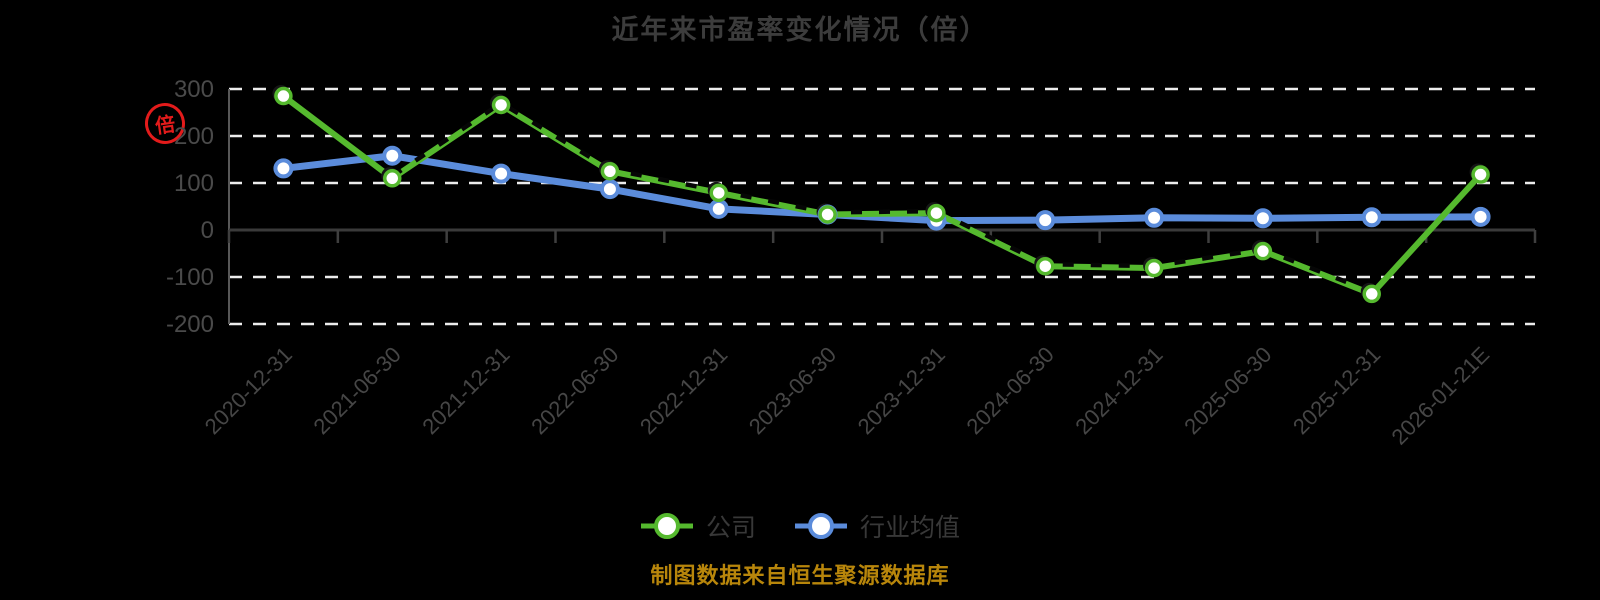 The width and height of the screenshot is (1600, 600). What do you see at coordinates (194, 136) in the screenshot?
I see `y-axis-tick-label: 200` at bounding box center [194, 136].